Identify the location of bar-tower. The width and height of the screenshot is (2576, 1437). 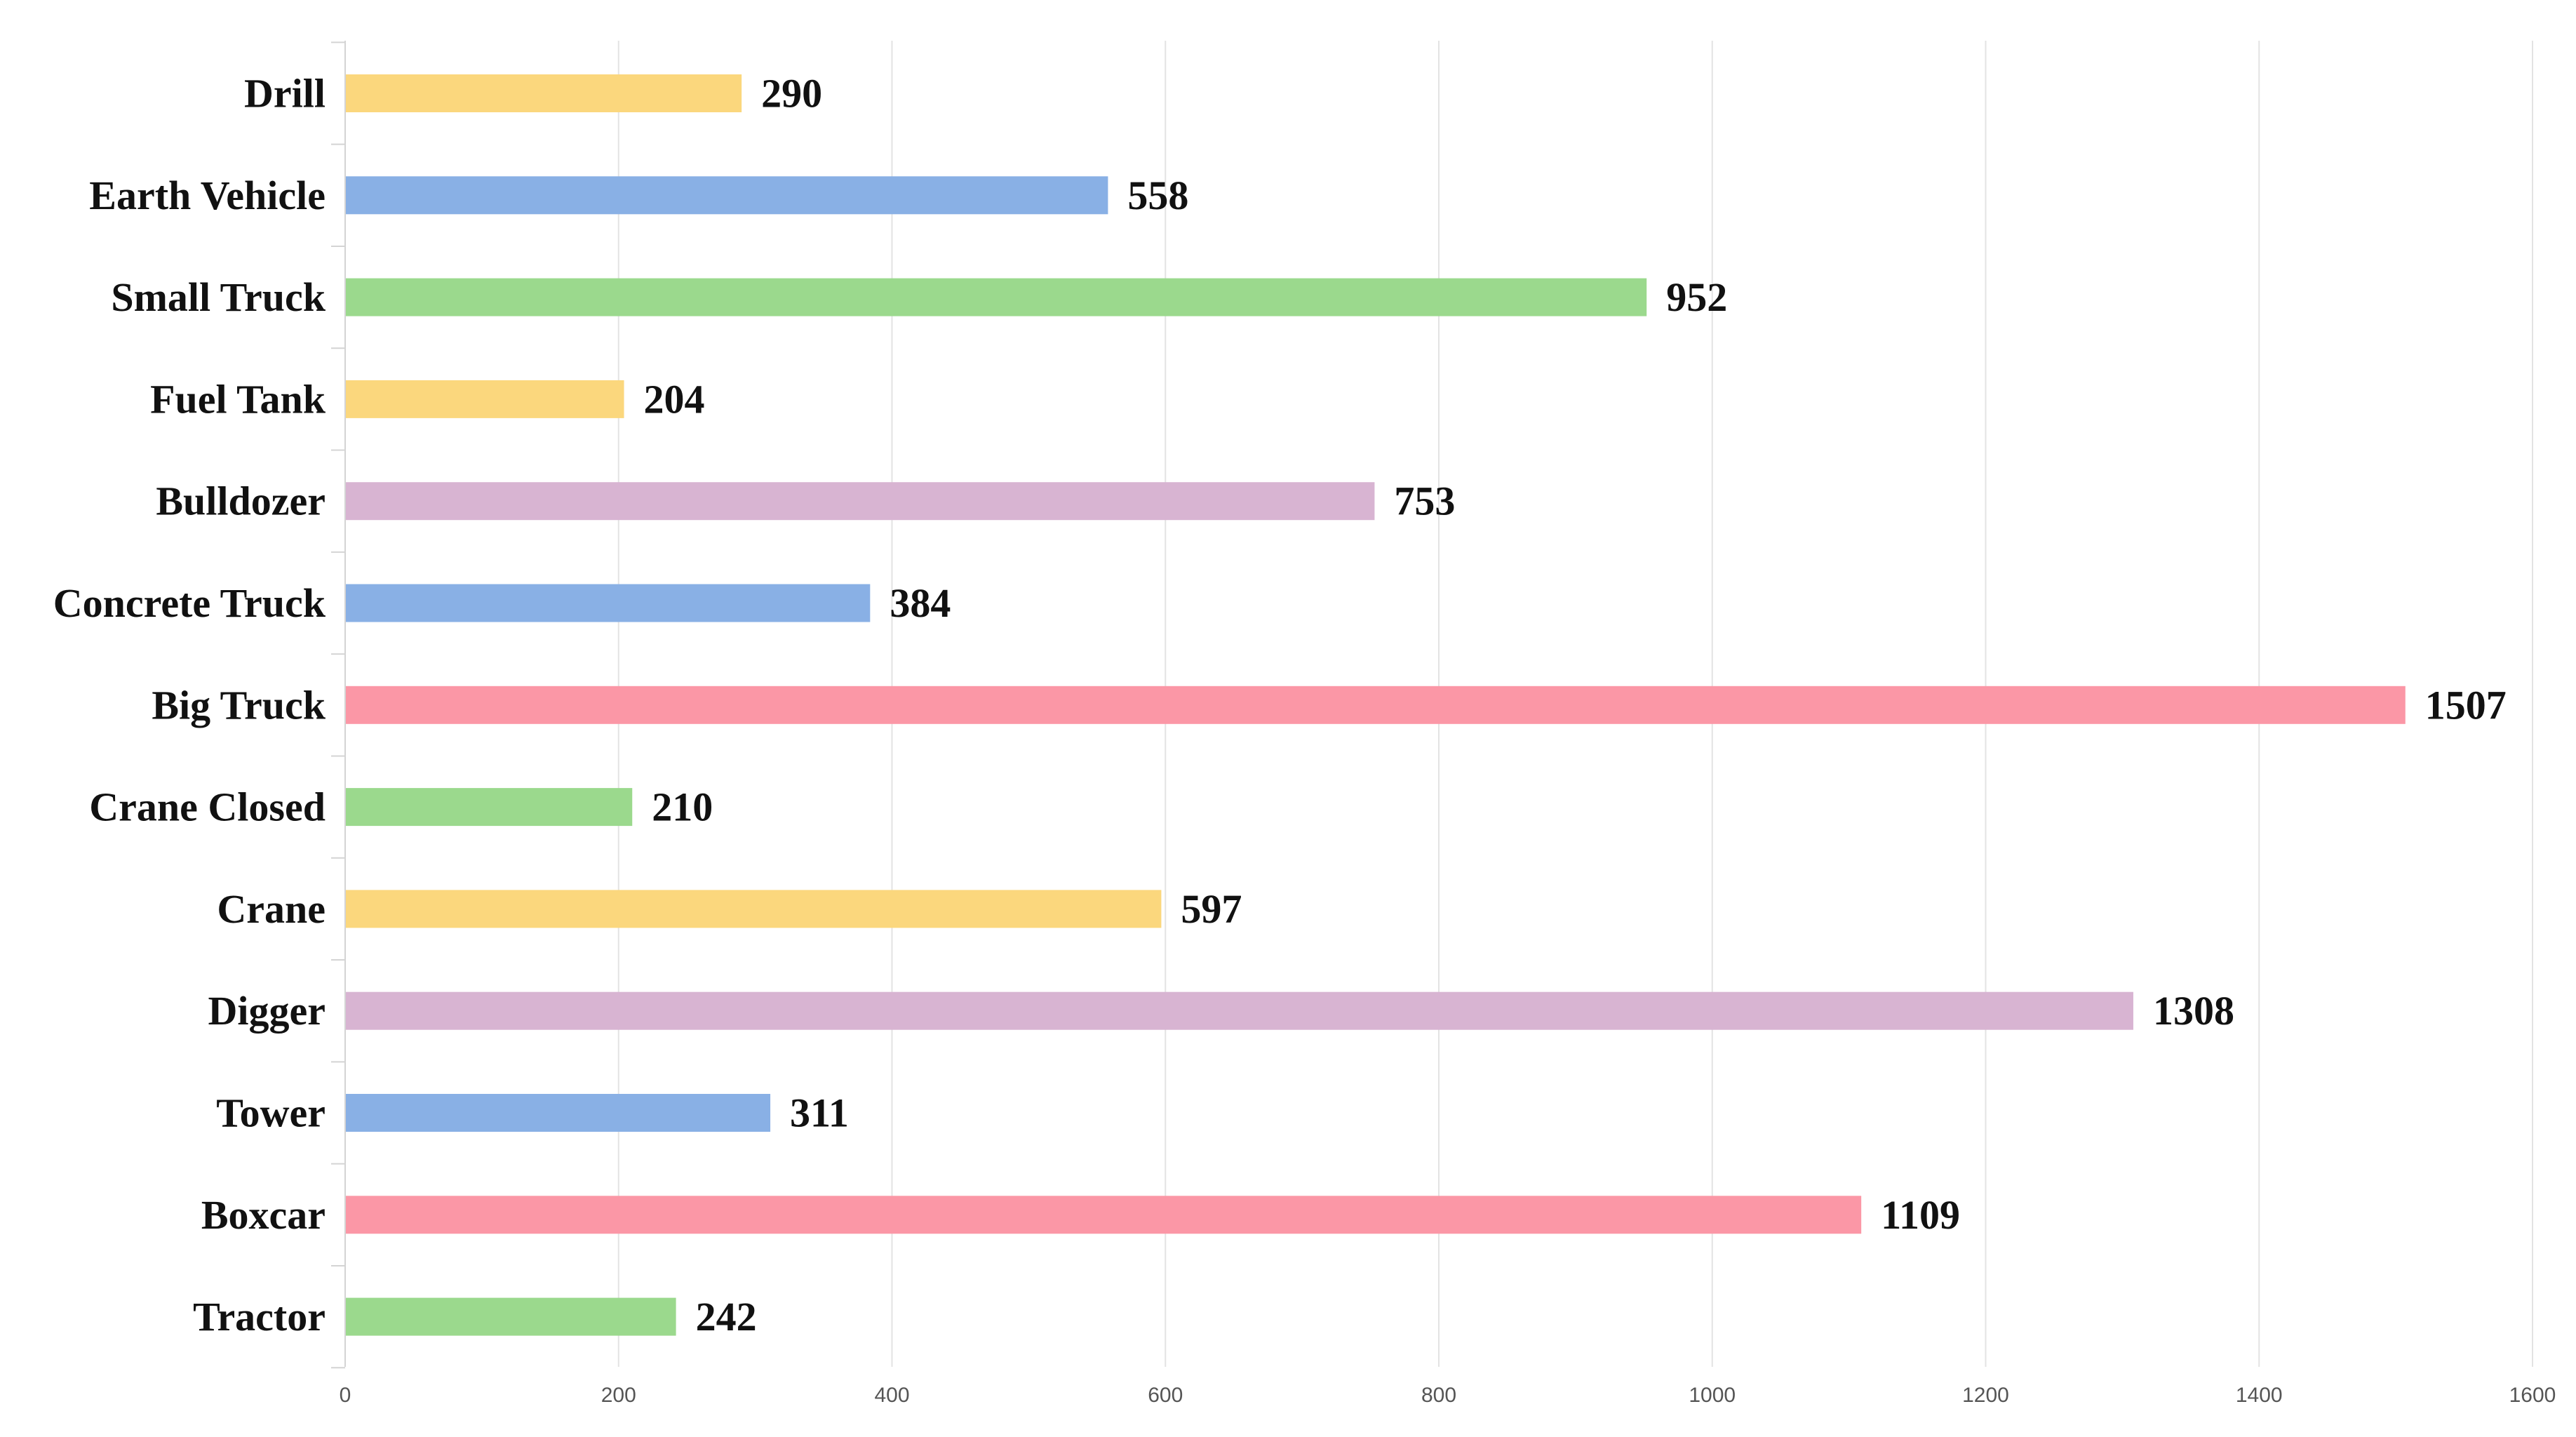
(558, 1113).